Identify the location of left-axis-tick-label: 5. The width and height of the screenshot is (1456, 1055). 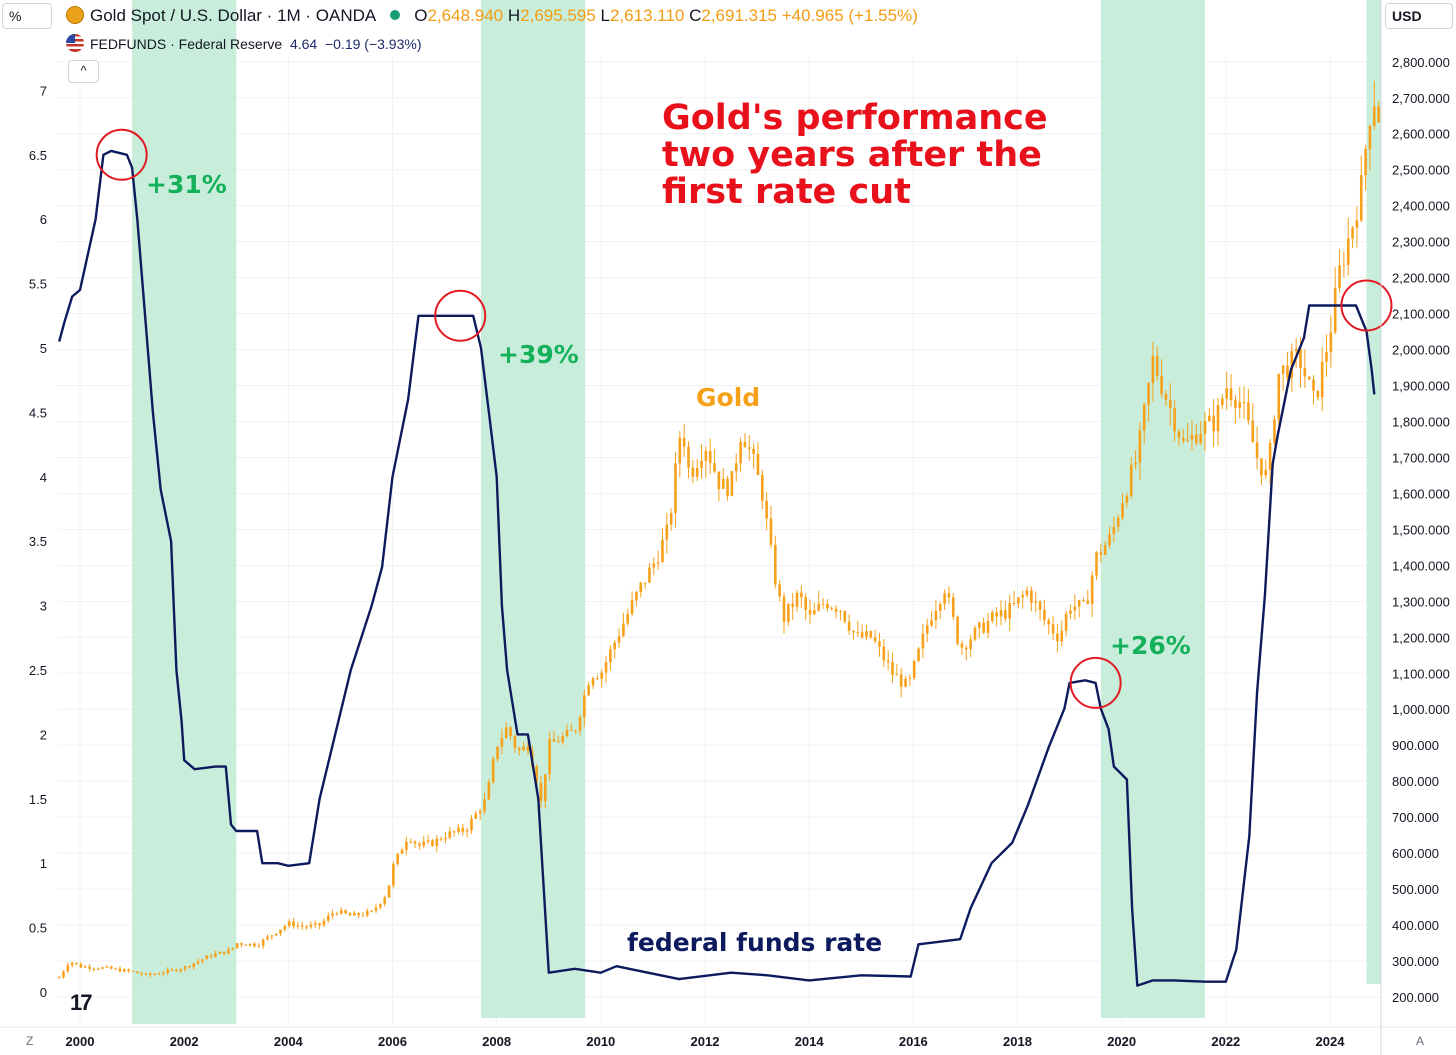
(43, 348).